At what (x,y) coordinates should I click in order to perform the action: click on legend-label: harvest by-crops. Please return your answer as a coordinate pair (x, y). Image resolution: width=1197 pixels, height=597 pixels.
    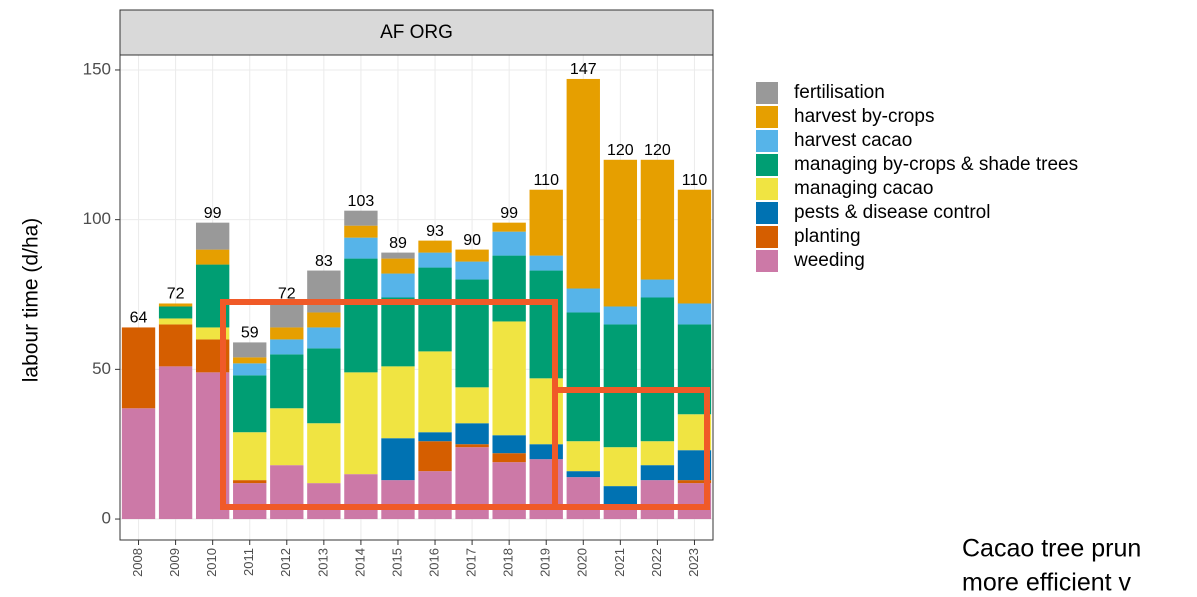
    Looking at the image, I should click on (864, 116).